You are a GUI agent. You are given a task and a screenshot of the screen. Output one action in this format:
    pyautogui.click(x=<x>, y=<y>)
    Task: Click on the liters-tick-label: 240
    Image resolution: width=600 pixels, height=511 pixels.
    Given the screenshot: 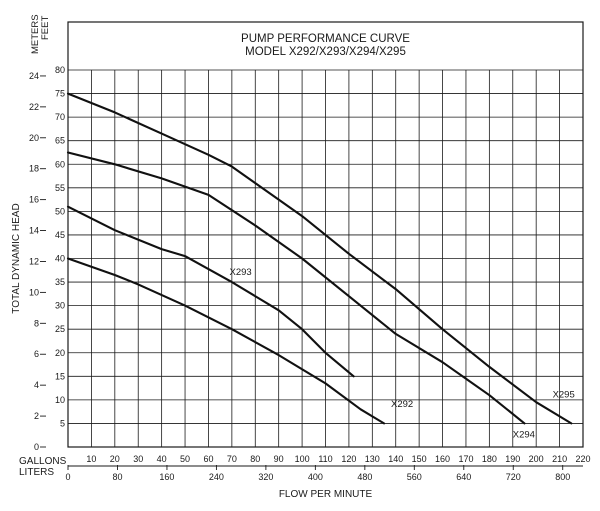 What is the action you would take?
    pyautogui.click(x=216, y=477)
    